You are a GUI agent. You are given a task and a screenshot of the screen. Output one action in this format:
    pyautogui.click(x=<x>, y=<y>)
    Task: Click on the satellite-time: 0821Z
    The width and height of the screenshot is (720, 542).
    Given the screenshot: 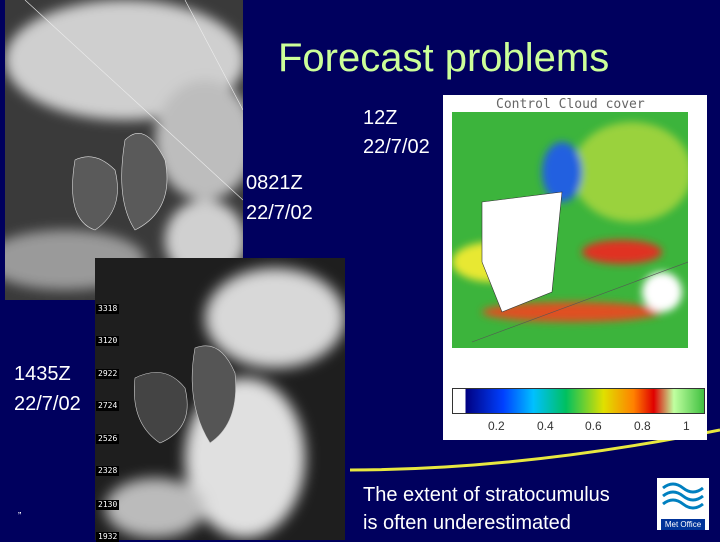 What is the action you would take?
    pyautogui.click(x=274, y=183)
    